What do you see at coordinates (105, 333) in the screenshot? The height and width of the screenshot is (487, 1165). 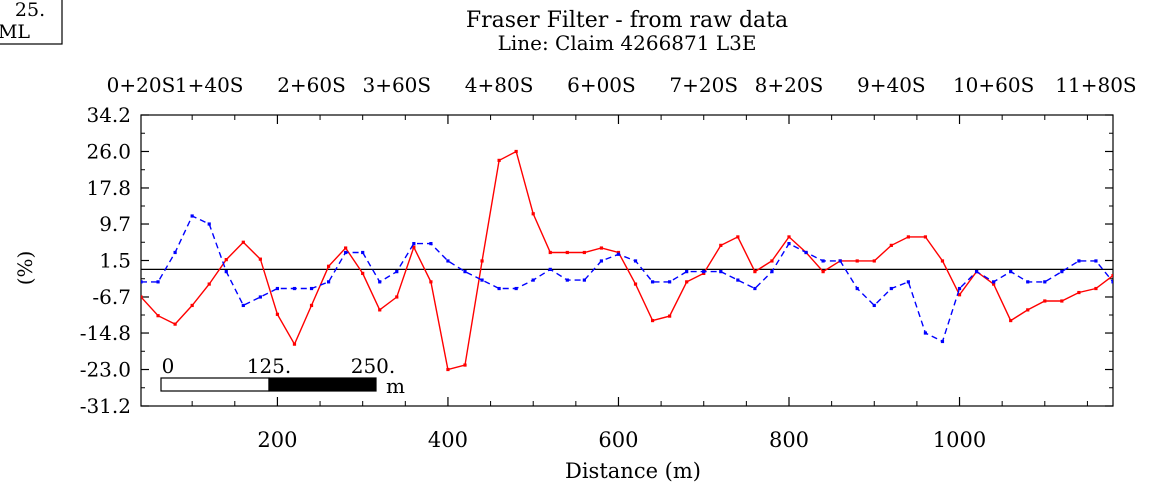 I see `y-tick-label: -14.8` at bounding box center [105, 333].